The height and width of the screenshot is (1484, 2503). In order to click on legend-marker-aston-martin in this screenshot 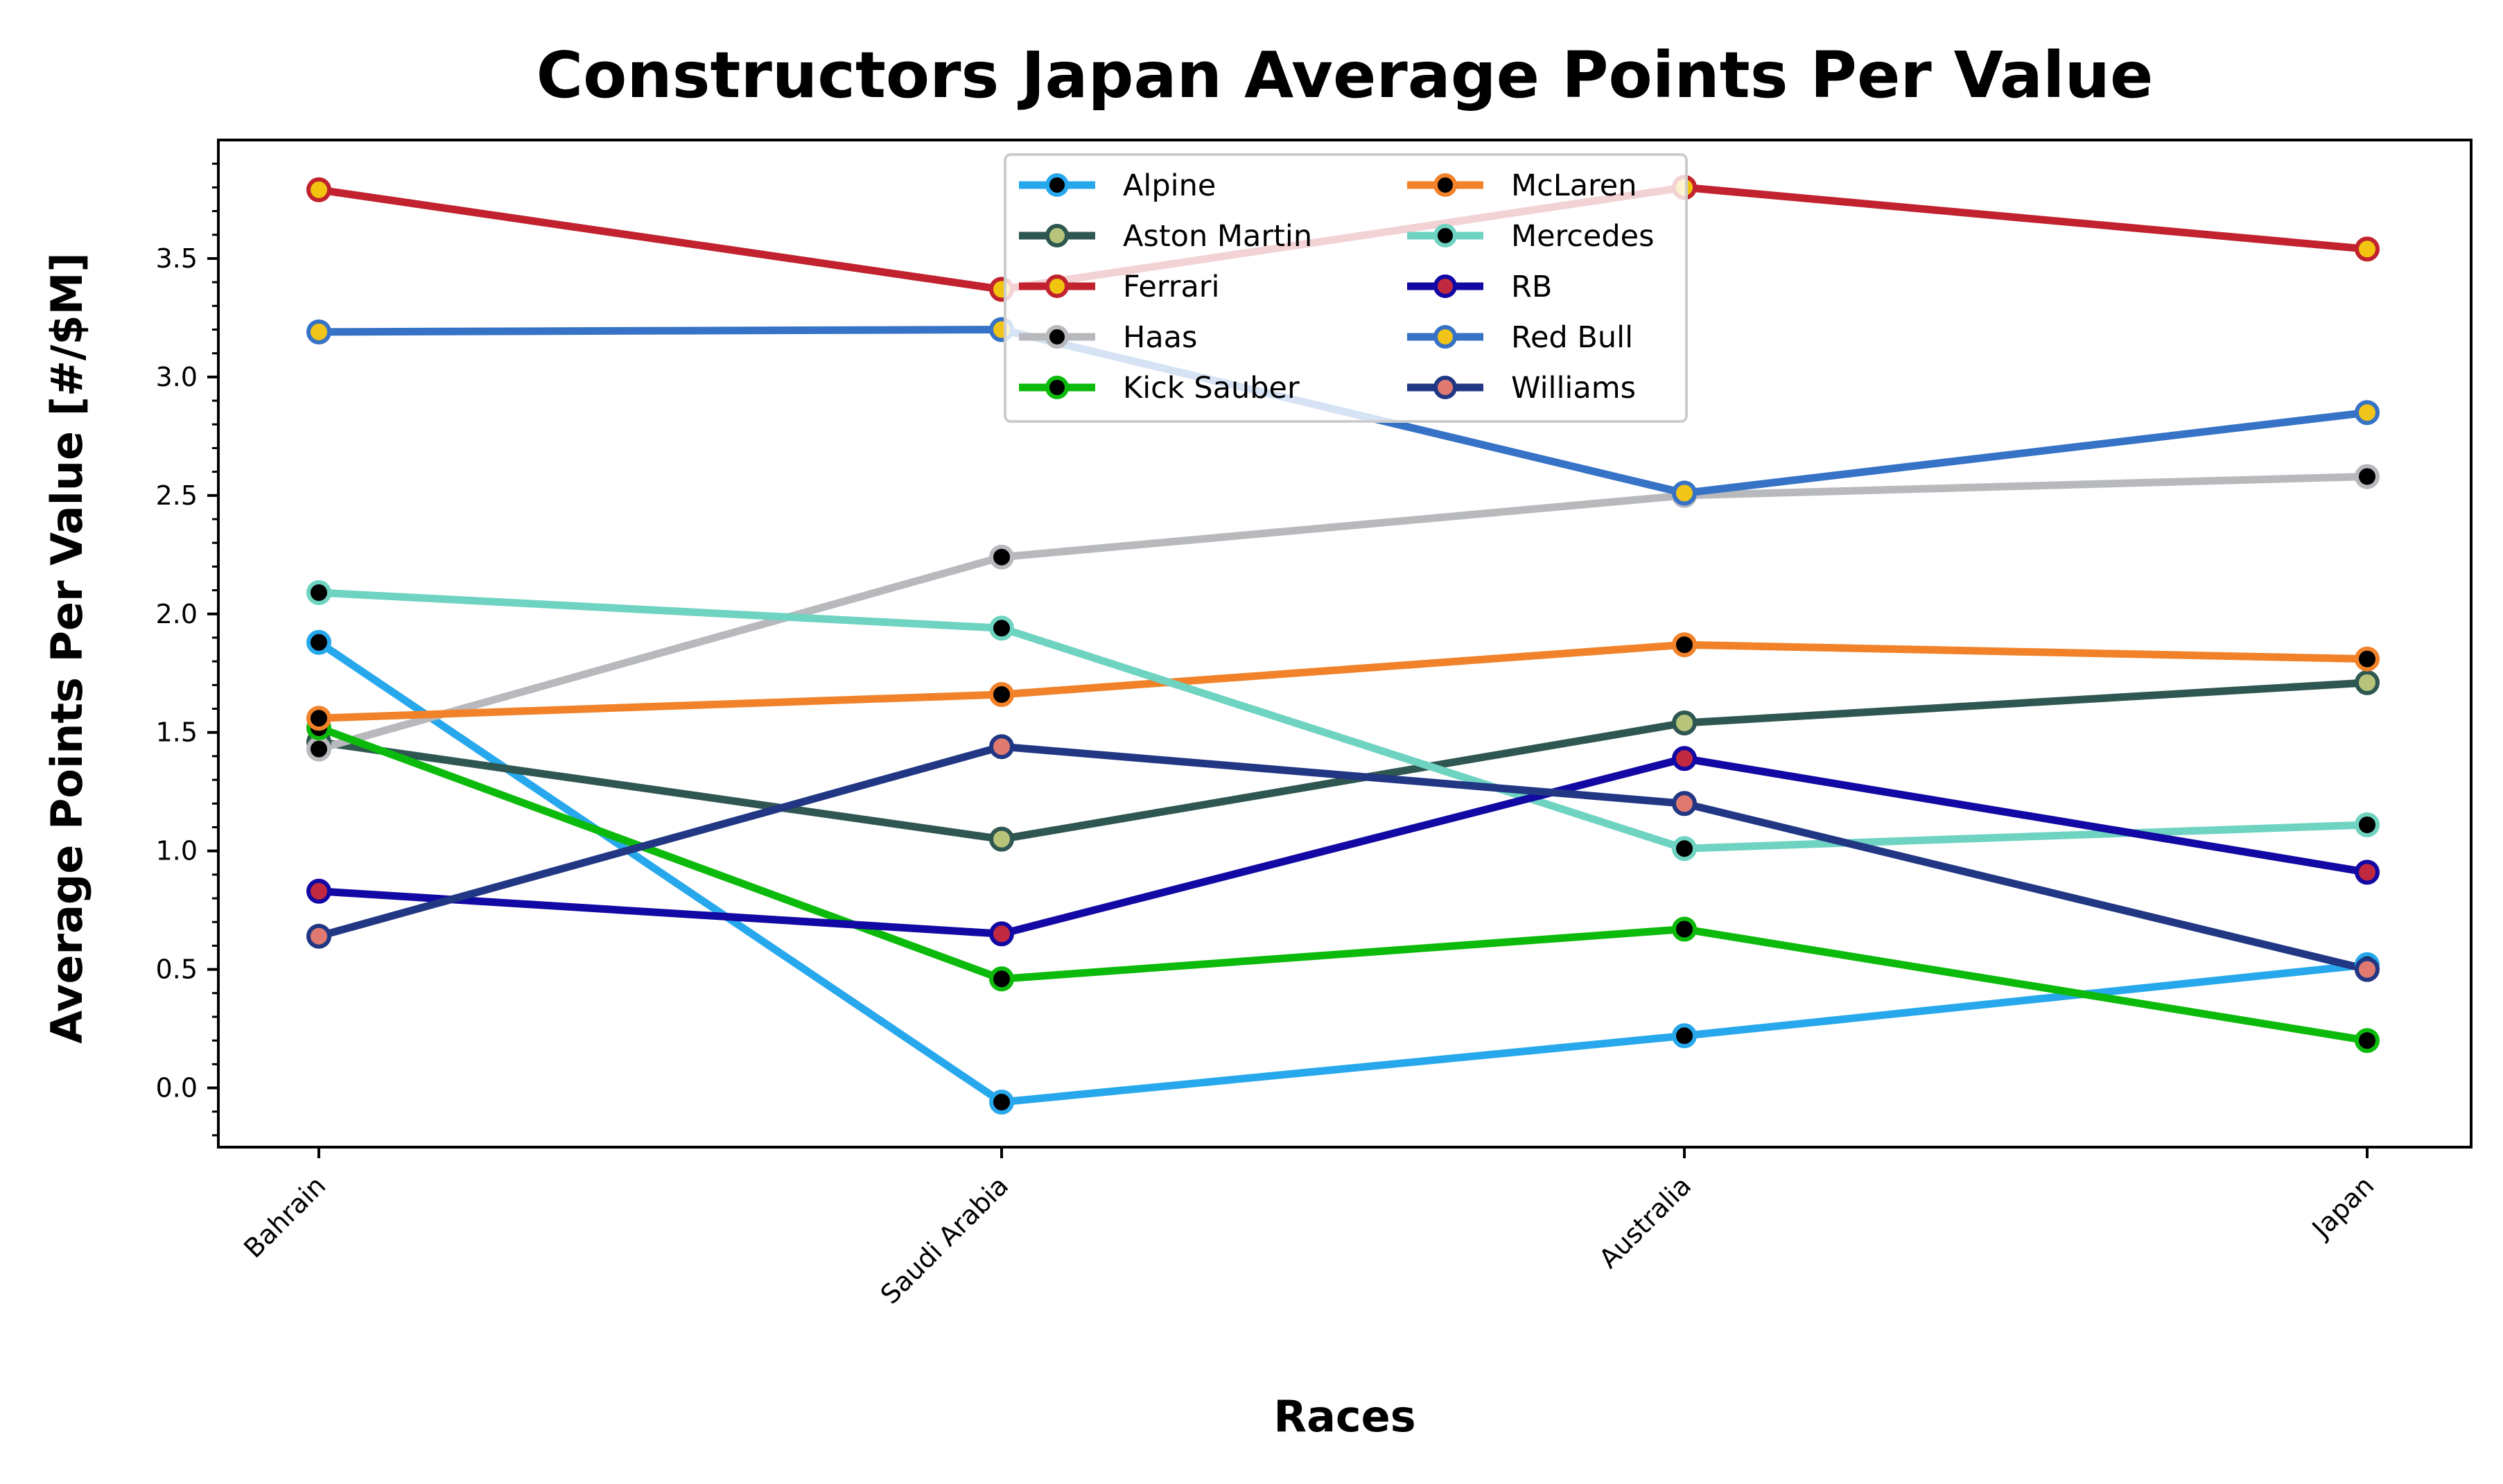, I will do `click(1057, 235)`.